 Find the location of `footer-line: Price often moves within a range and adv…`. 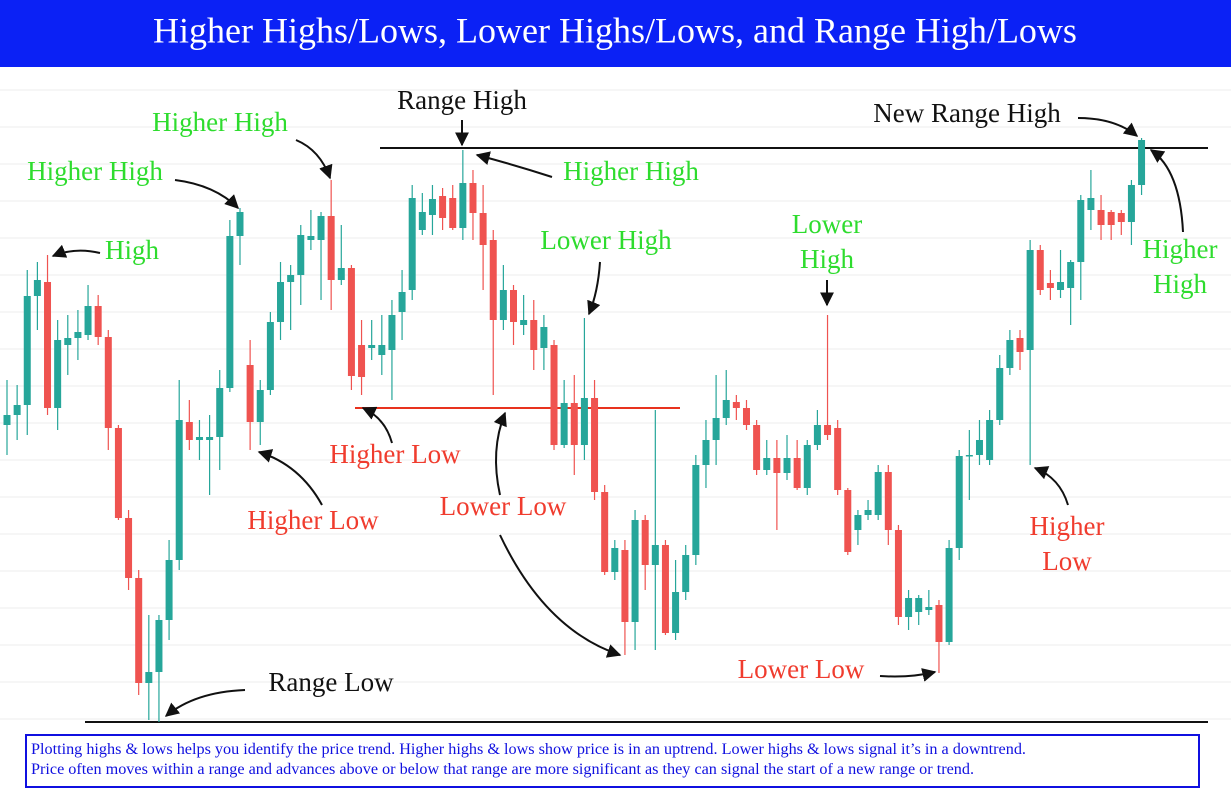

footer-line: Price often moves within a range and adv… is located at coordinates (503, 769).